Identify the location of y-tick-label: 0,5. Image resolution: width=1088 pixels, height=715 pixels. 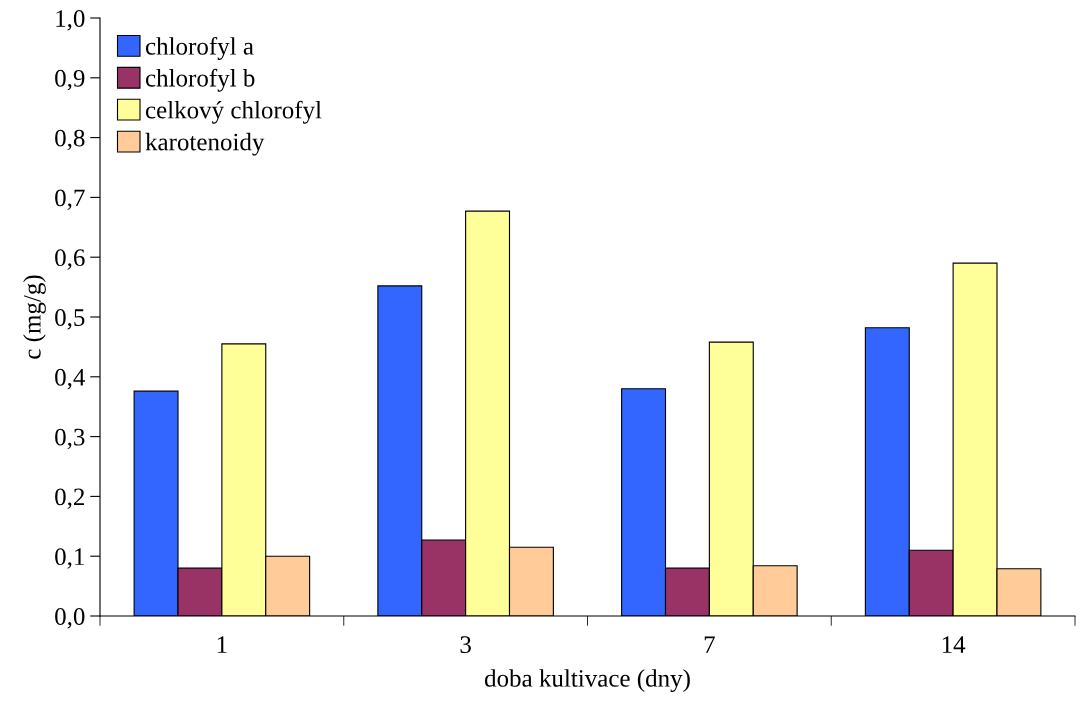
(70, 319).